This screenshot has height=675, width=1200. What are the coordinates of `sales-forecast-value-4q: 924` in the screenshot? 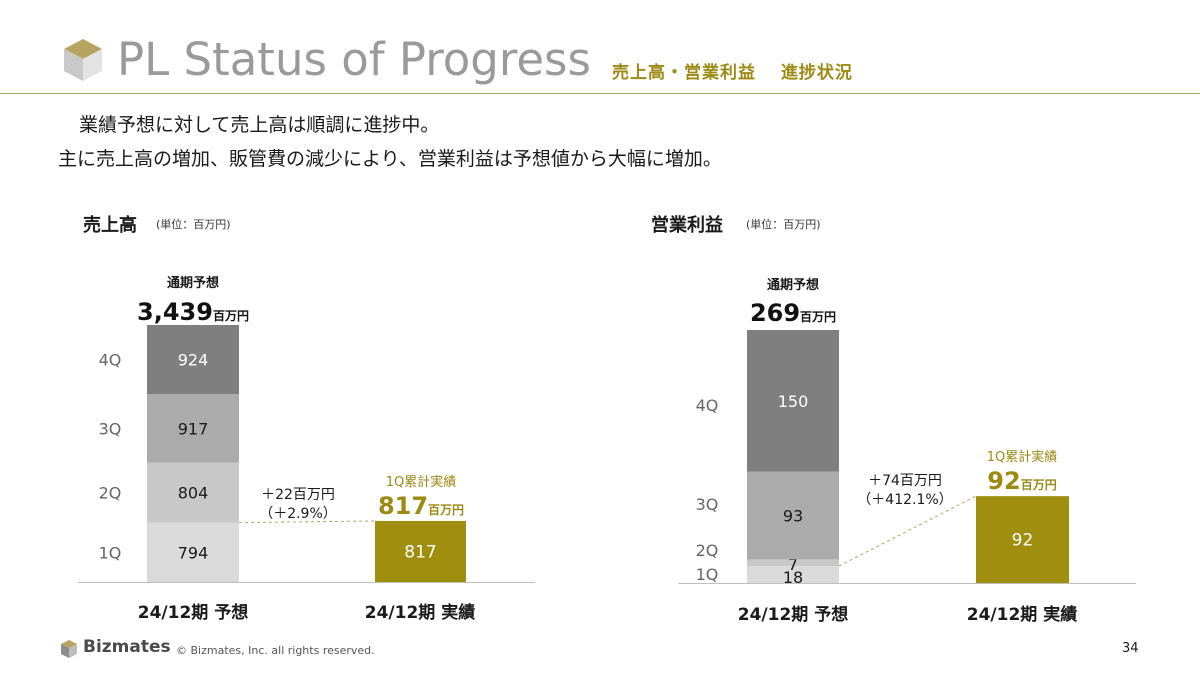 It's located at (193, 360).